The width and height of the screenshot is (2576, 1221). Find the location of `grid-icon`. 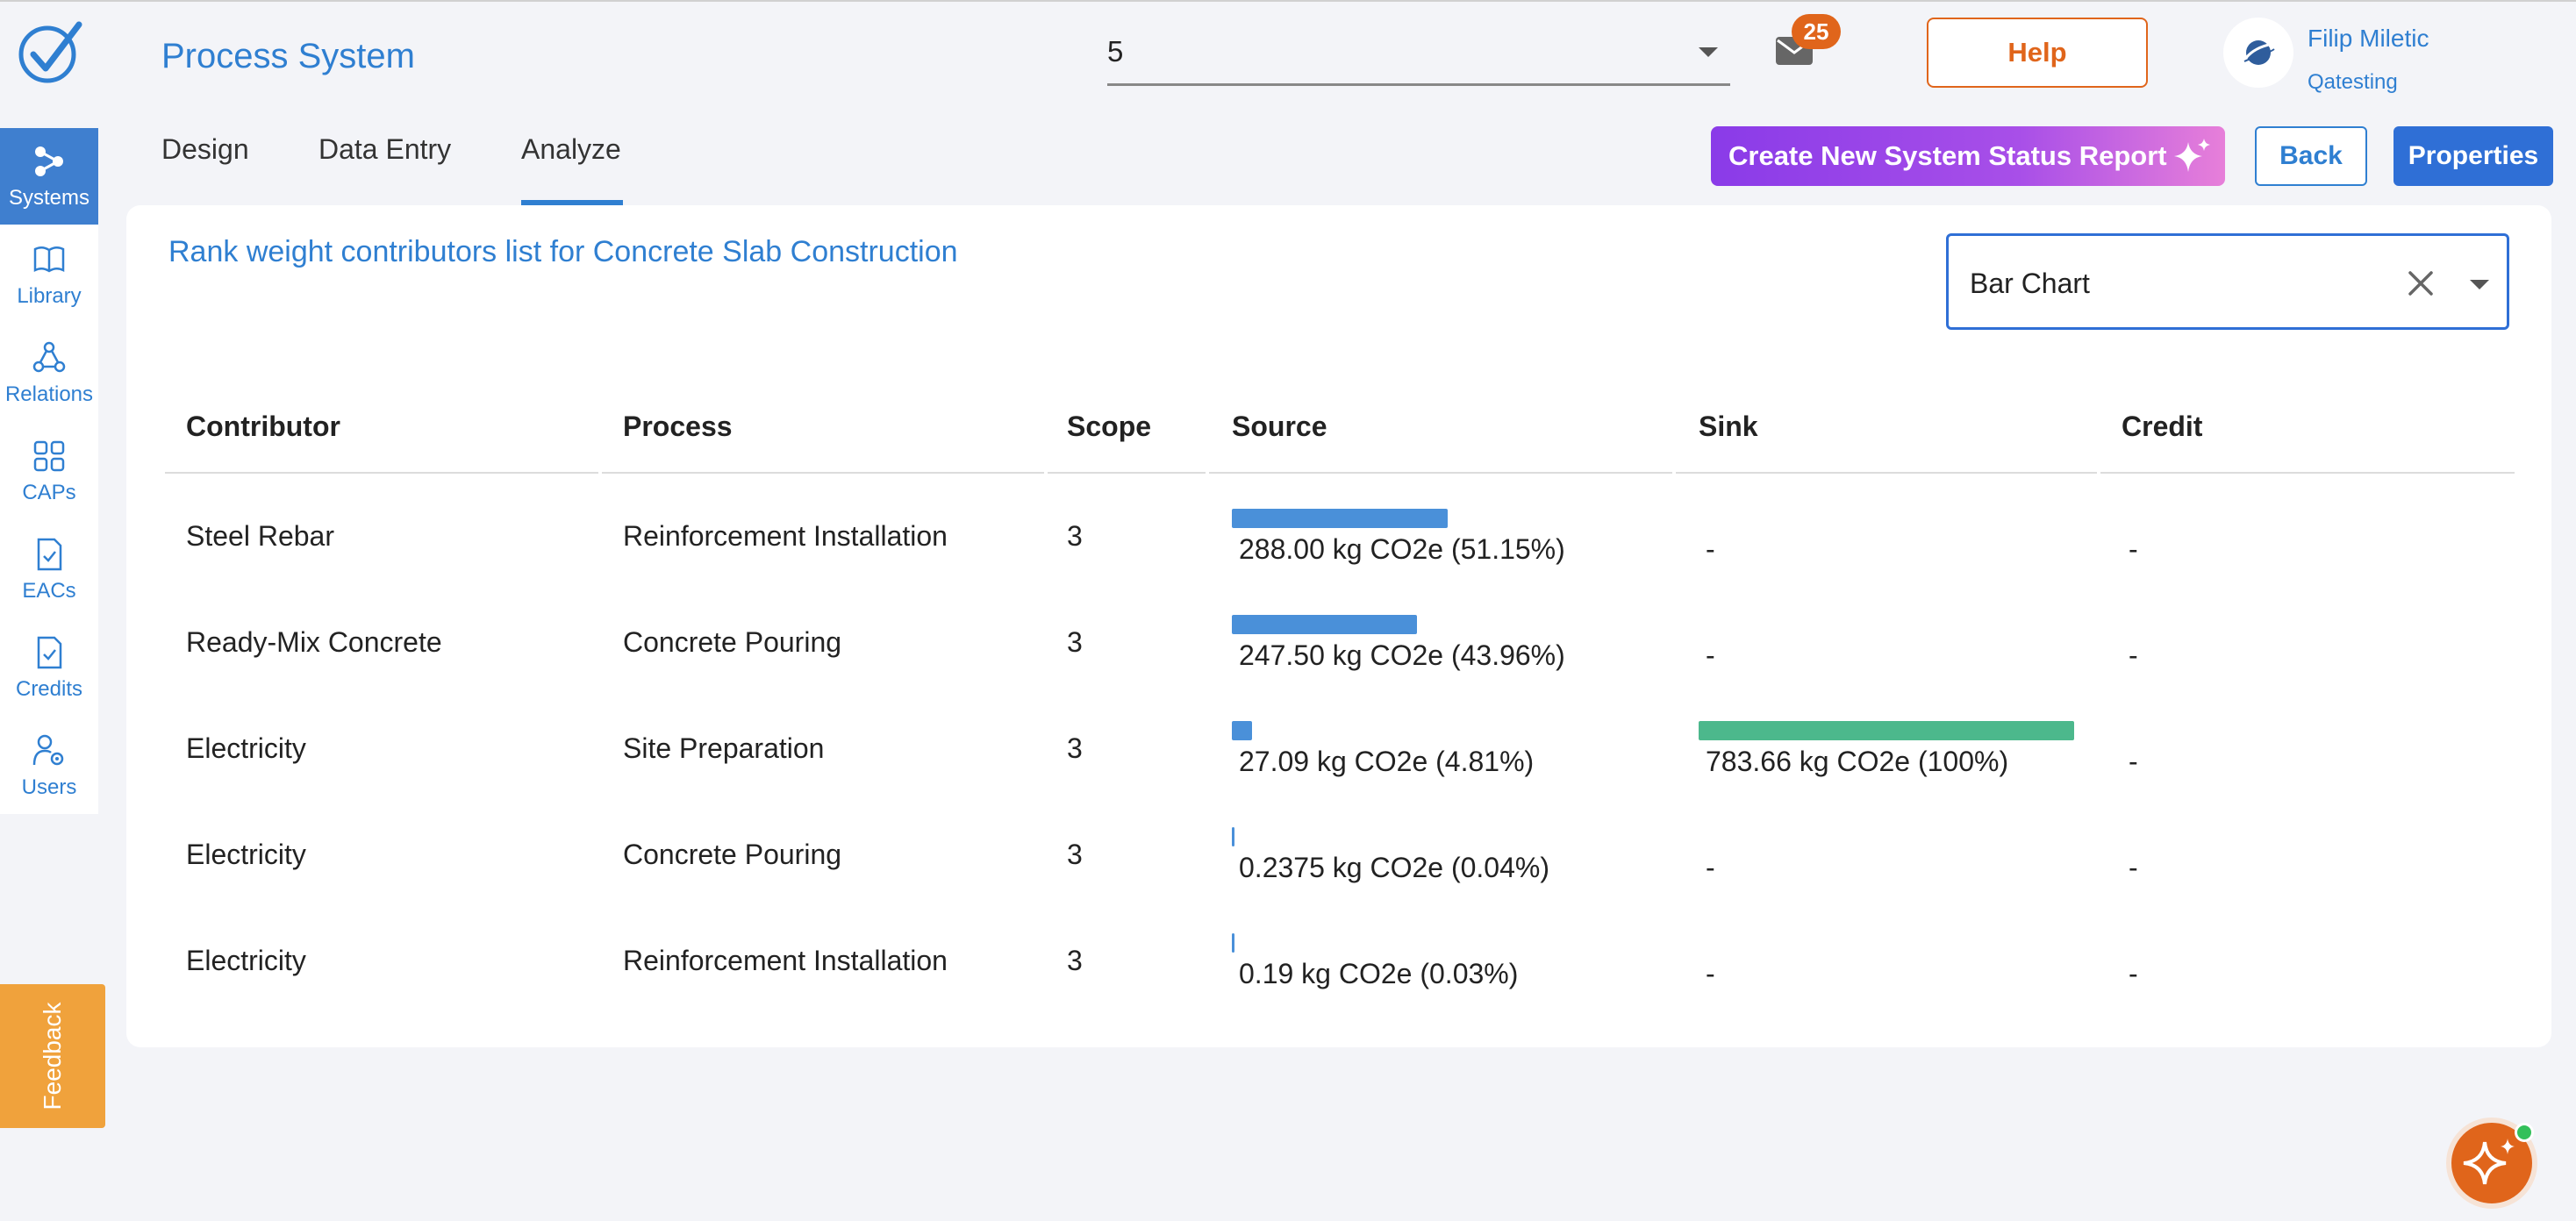

grid-icon is located at coordinates (49, 456).